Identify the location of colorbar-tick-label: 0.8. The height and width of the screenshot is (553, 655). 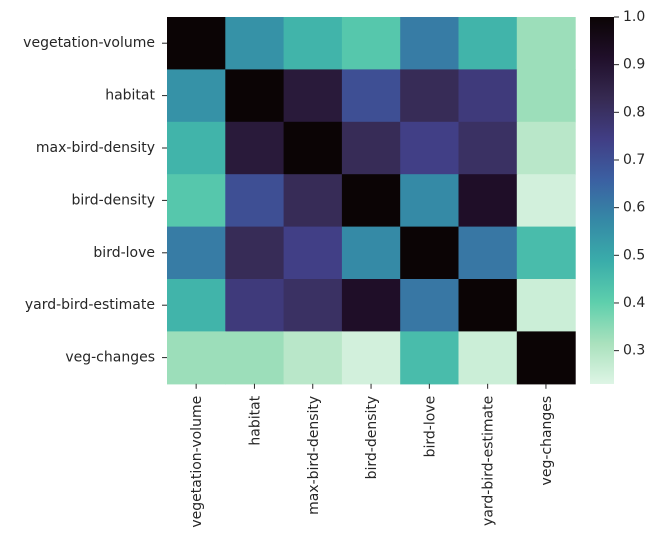
(634, 112).